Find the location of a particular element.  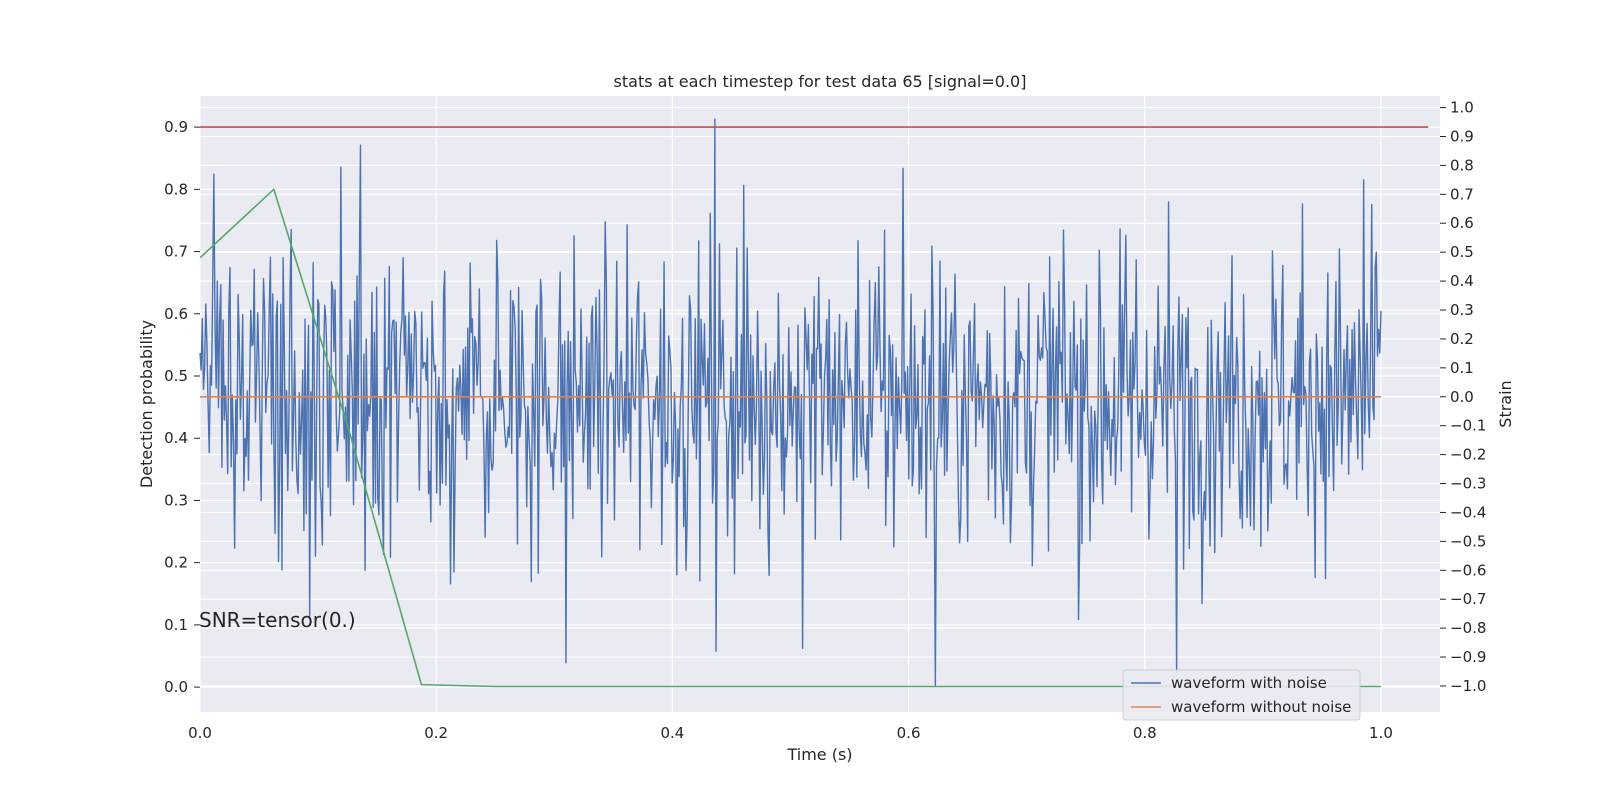

y-tick-label-right: −0.9 is located at coordinates (1468, 657).